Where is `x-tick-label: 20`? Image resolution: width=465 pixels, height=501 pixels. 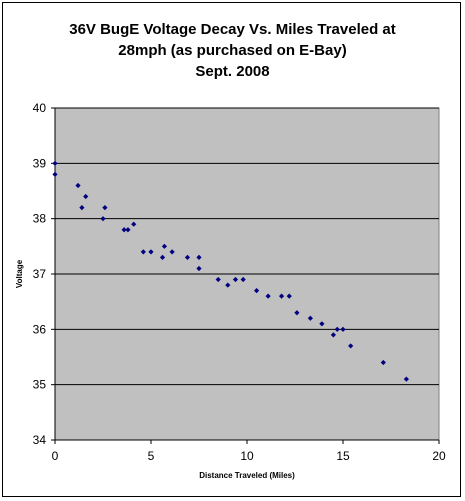
x-tick-label: 20 is located at coordinates (439, 456).